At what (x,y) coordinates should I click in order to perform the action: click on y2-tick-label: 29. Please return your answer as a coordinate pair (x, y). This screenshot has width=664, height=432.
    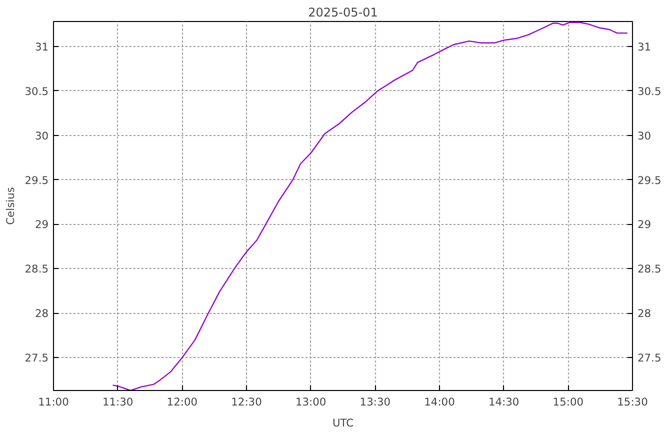
    Looking at the image, I should click on (645, 225).